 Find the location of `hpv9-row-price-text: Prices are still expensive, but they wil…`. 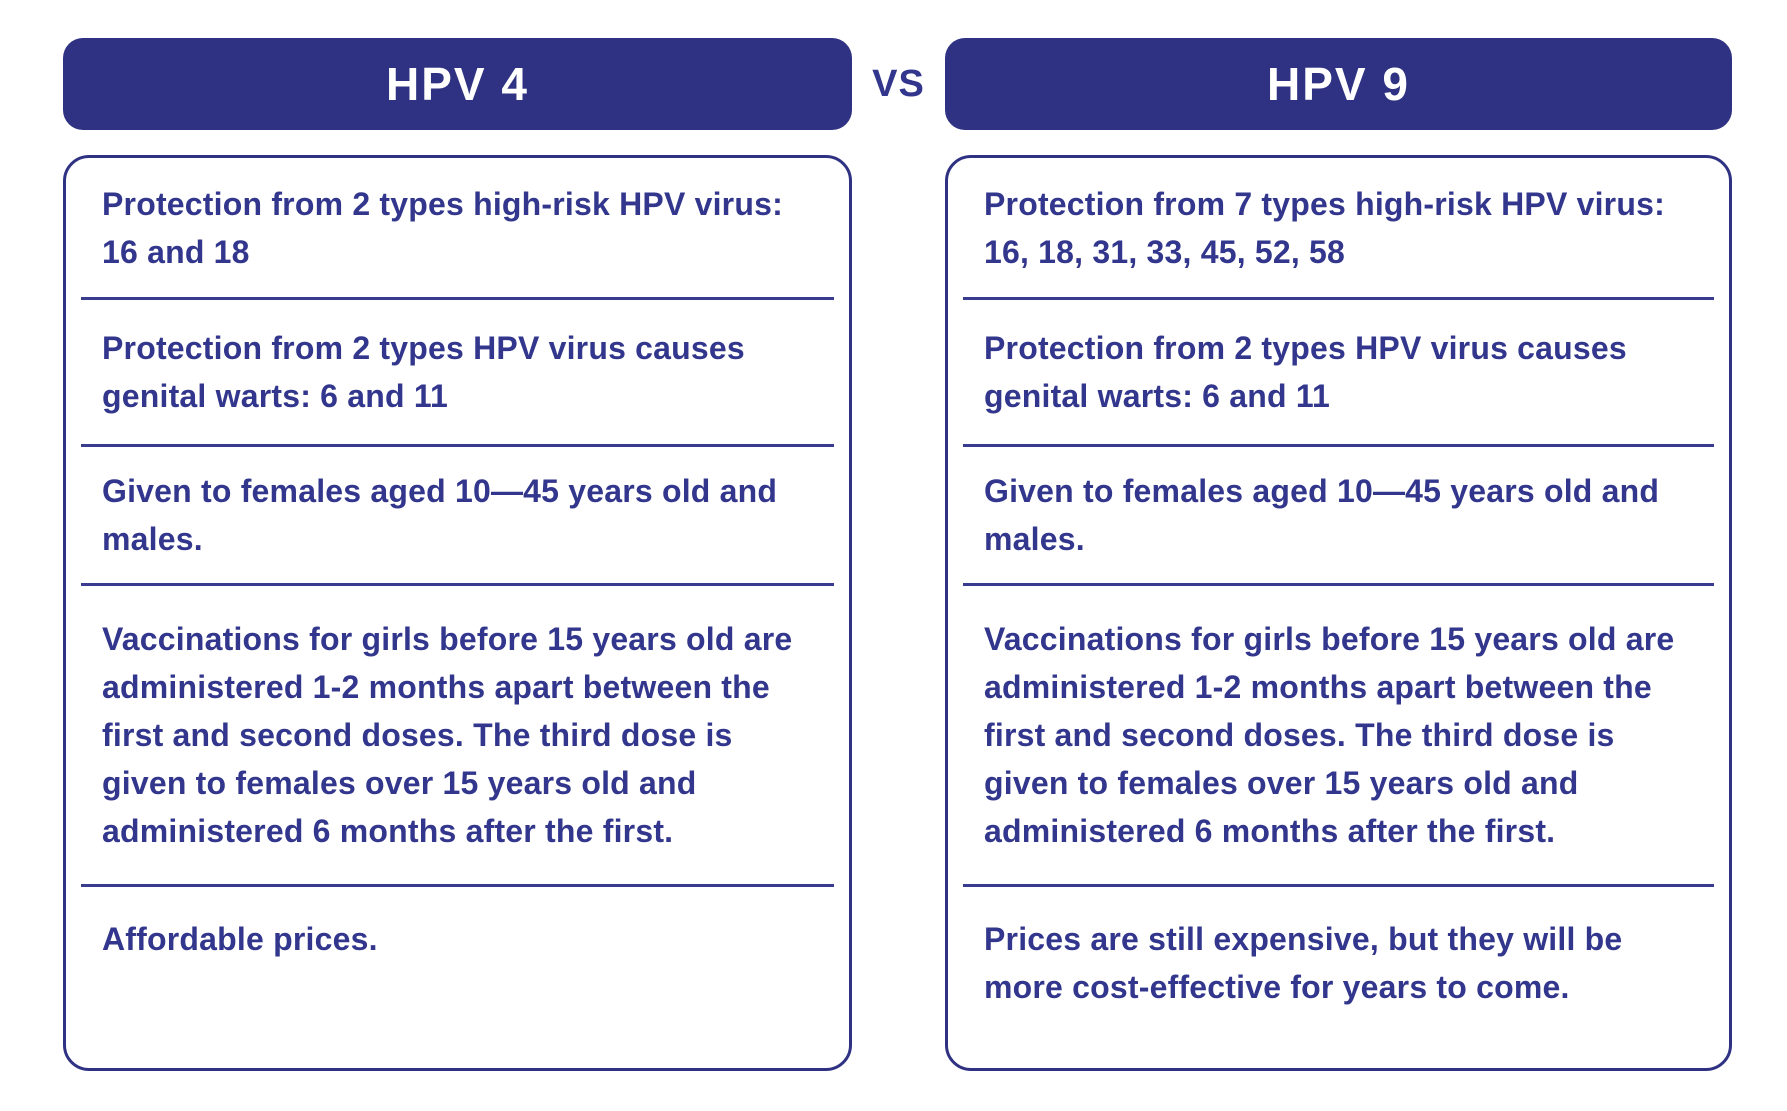

hpv9-row-price-text: Prices are still expensive, but they wil… is located at coordinates (1303, 963).